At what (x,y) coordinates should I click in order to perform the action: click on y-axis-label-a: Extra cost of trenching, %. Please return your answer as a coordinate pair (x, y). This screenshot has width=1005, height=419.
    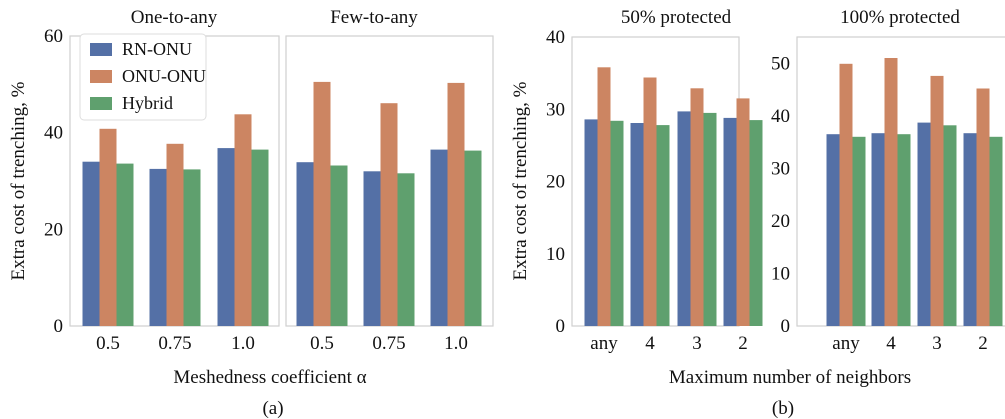
    Looking at the image, I should click on (18, 180).